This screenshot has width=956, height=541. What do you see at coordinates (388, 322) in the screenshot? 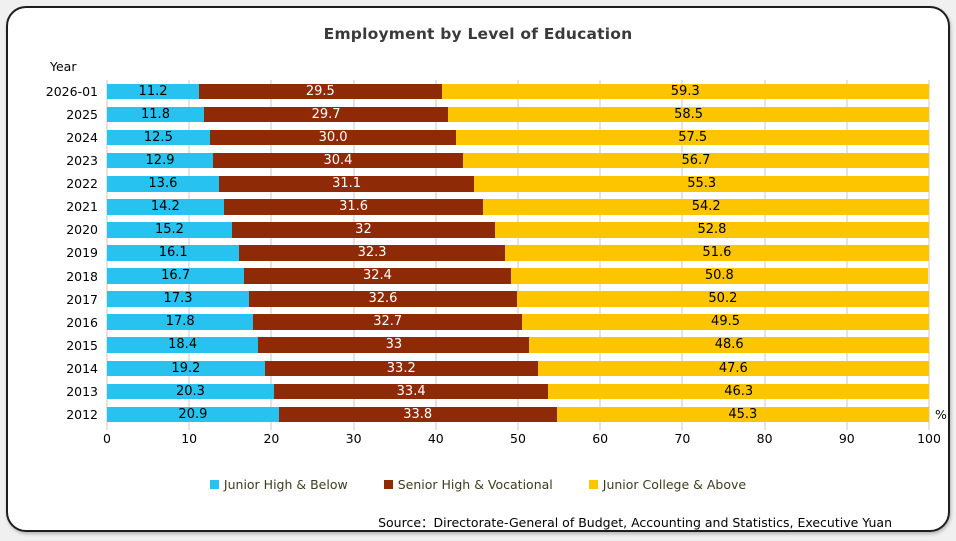
I see `bar-value-label: 32.7` at bounding box center [388, 322].